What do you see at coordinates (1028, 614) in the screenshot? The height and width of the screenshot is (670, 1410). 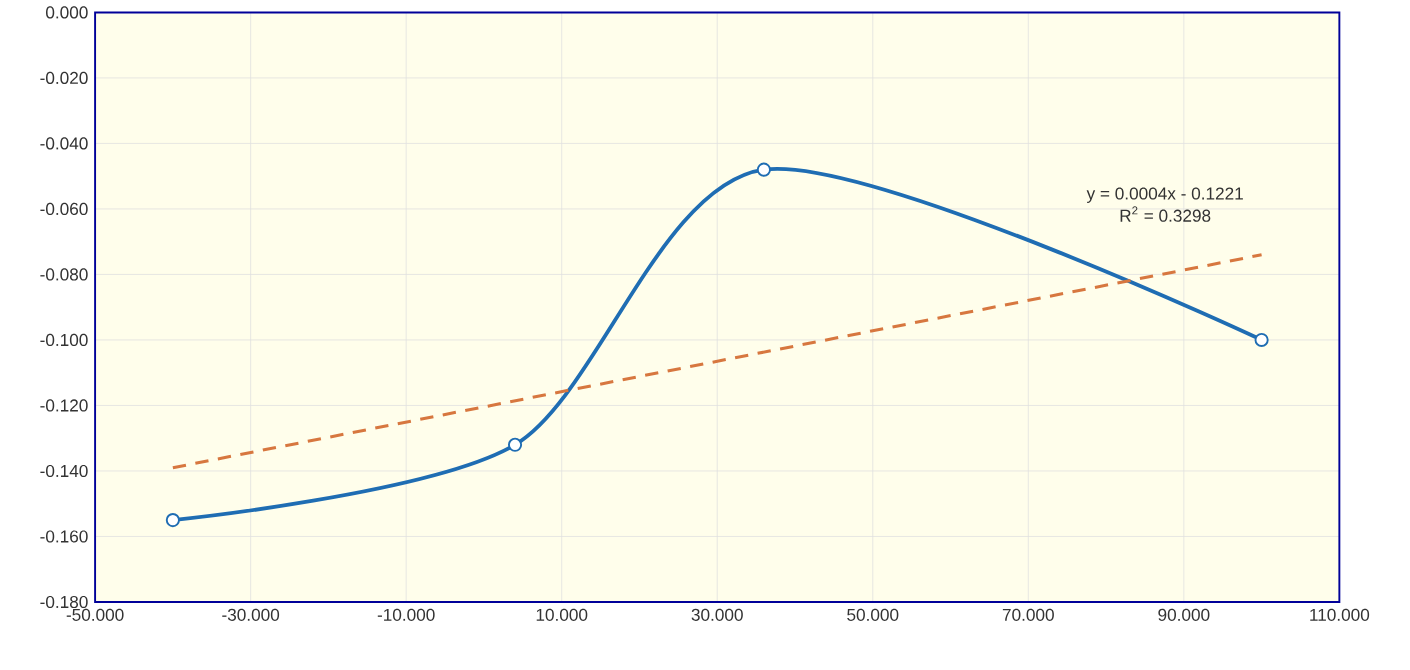 I see `x-tick-label: 70.000` at bounding box center [1028, 614].